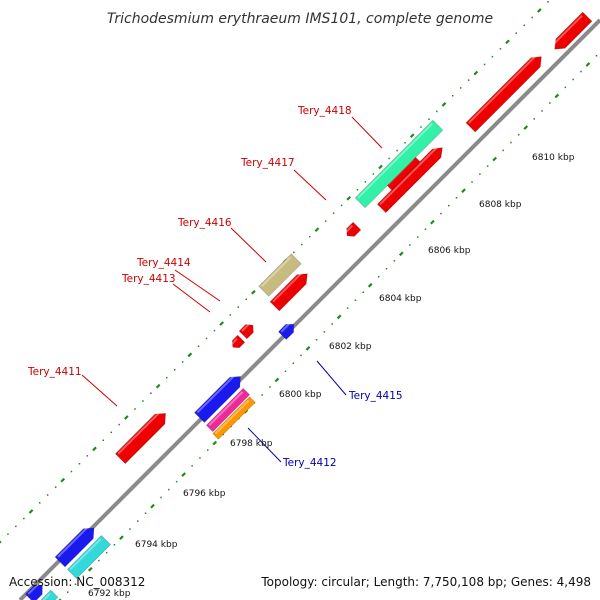  I want to click on ruler-tick-label: 6802 kbp, so click(350, 347).